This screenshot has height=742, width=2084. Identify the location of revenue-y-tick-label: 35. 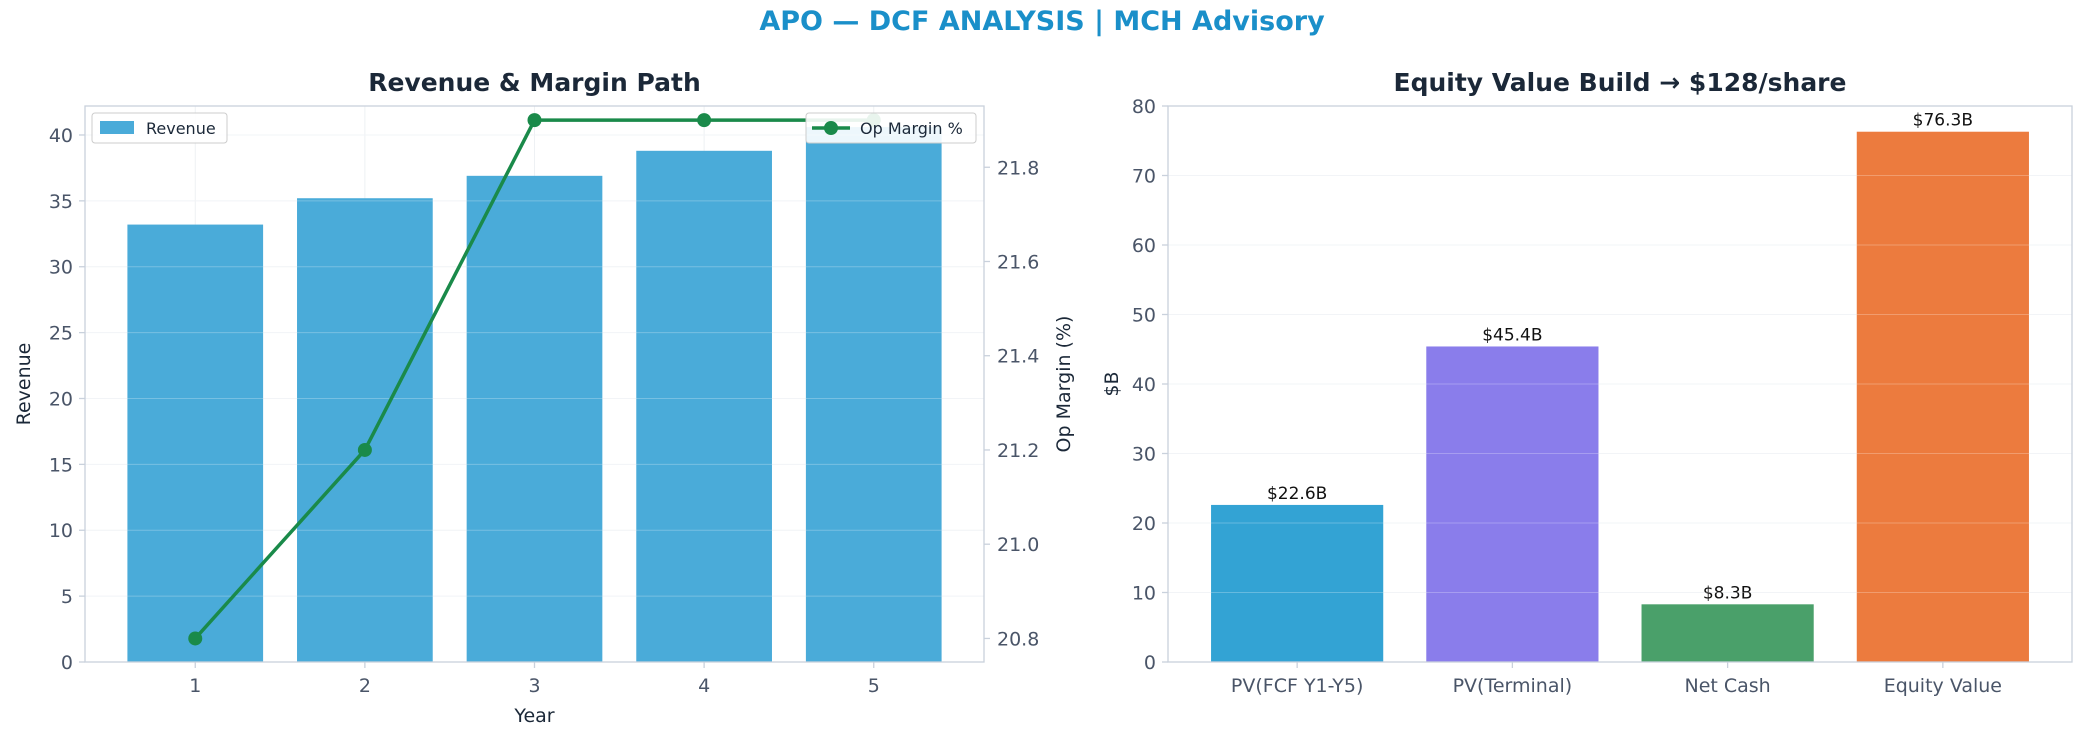
(61, 202).